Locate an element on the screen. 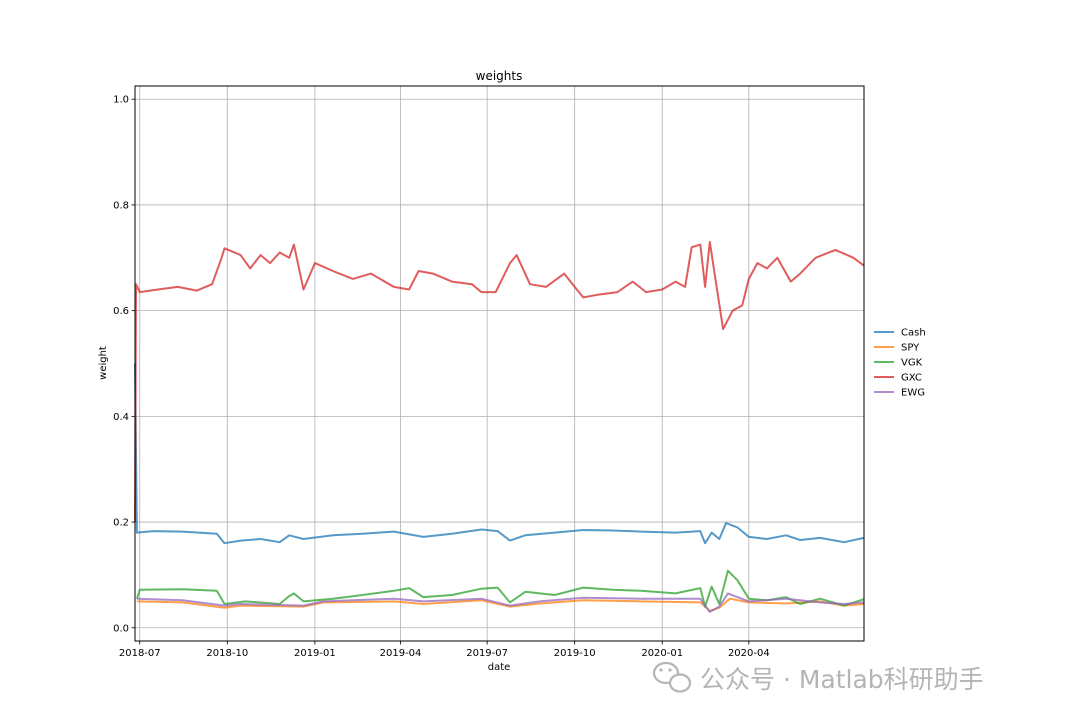 The image size is (1080, 720). wechat-icon is located at coordinates (672, 677).